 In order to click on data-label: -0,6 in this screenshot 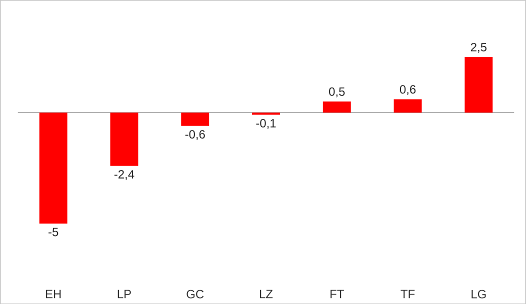, I will do `click(195, 135)`.